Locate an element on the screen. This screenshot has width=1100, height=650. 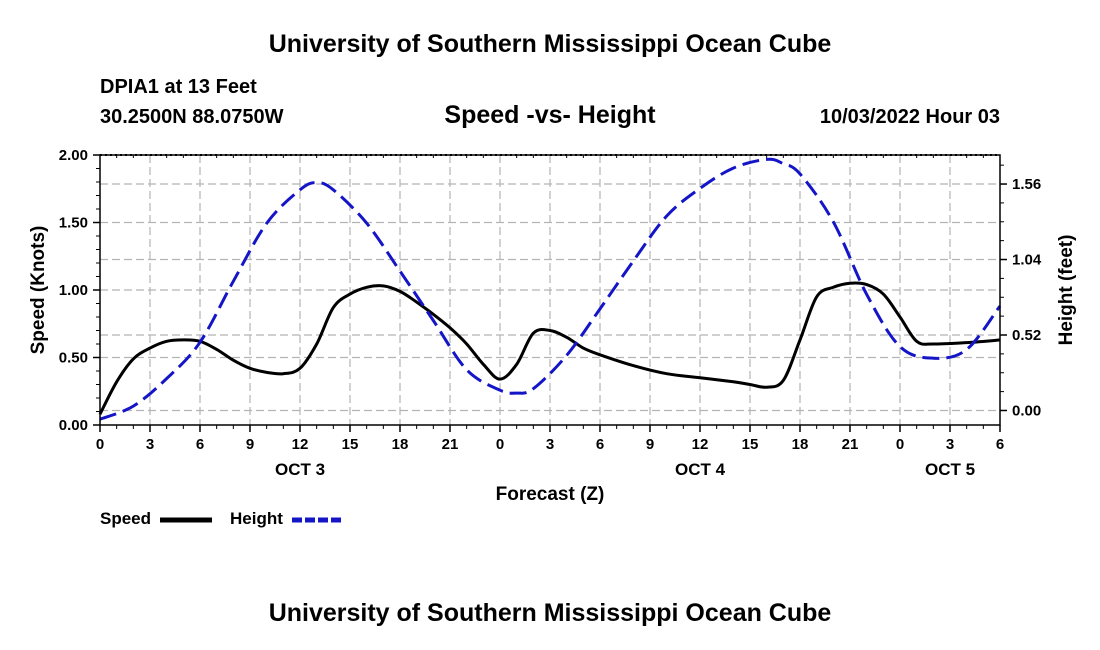
forecast-datetime: 10/03/2022 Hour 03 is located at coordinates (909, 117).